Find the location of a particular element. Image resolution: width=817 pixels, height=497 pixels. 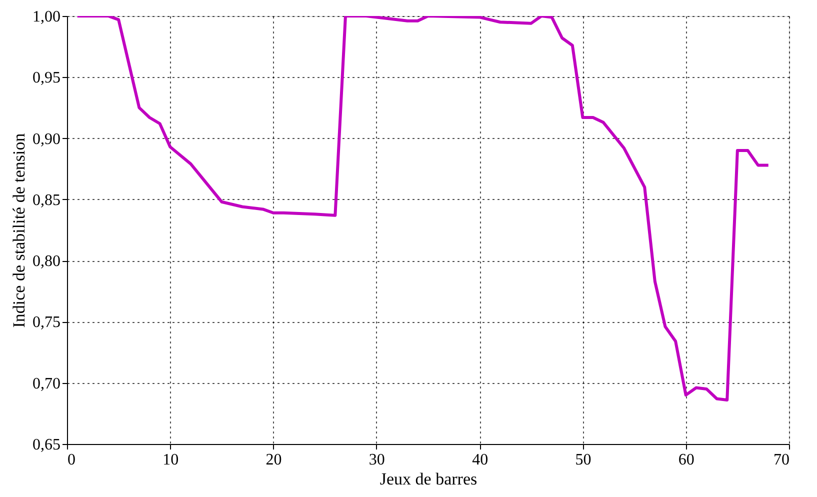

x-tick-label: 20 is located at coordinates (274, 460).